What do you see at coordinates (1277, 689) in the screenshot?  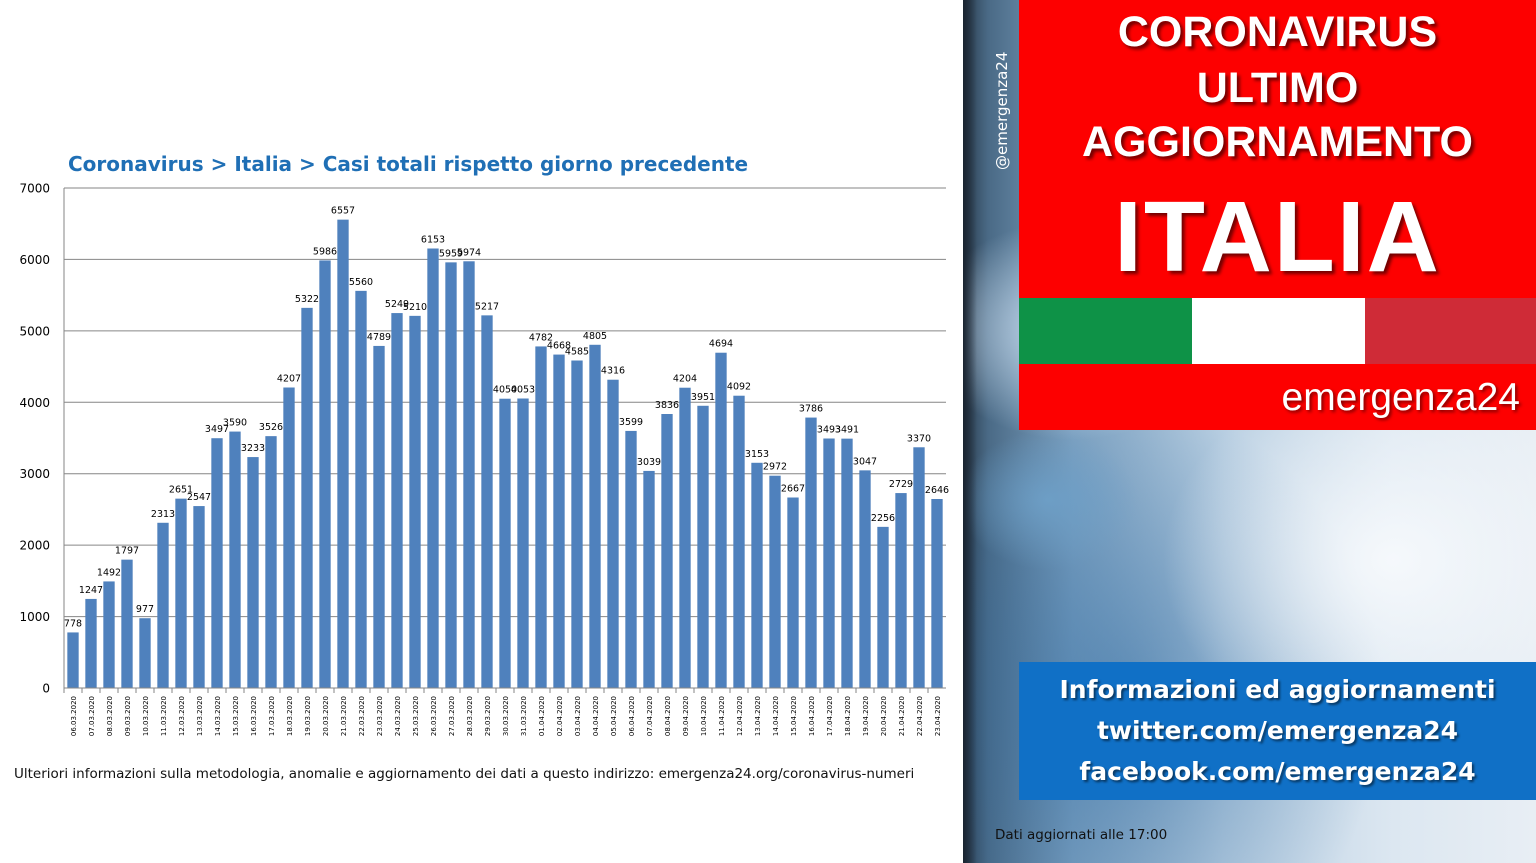 I see `info-heading: Informazioni ed aggiornamenti` at bounding box center [1277, 689].